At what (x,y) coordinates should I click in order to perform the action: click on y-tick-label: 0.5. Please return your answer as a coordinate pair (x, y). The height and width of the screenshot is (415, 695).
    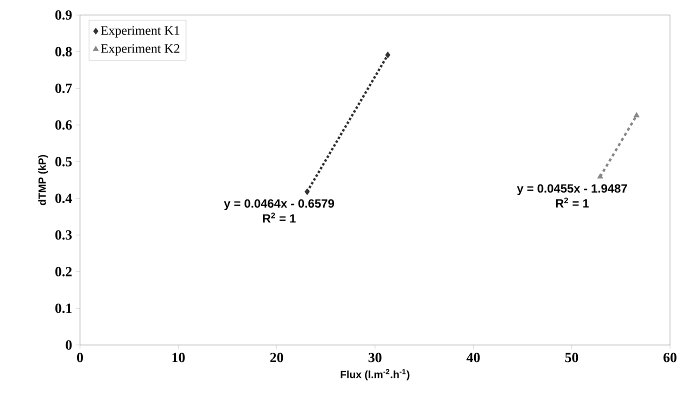
    Looking at the image, I should click on (63, 161).